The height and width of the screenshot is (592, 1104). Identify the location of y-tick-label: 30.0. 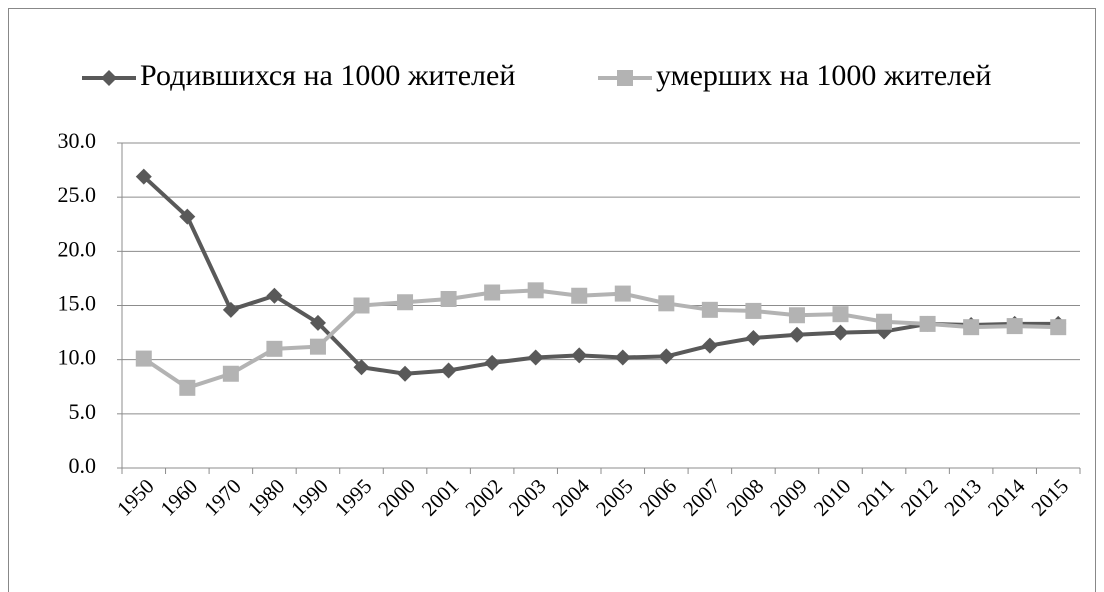
(77, 140).